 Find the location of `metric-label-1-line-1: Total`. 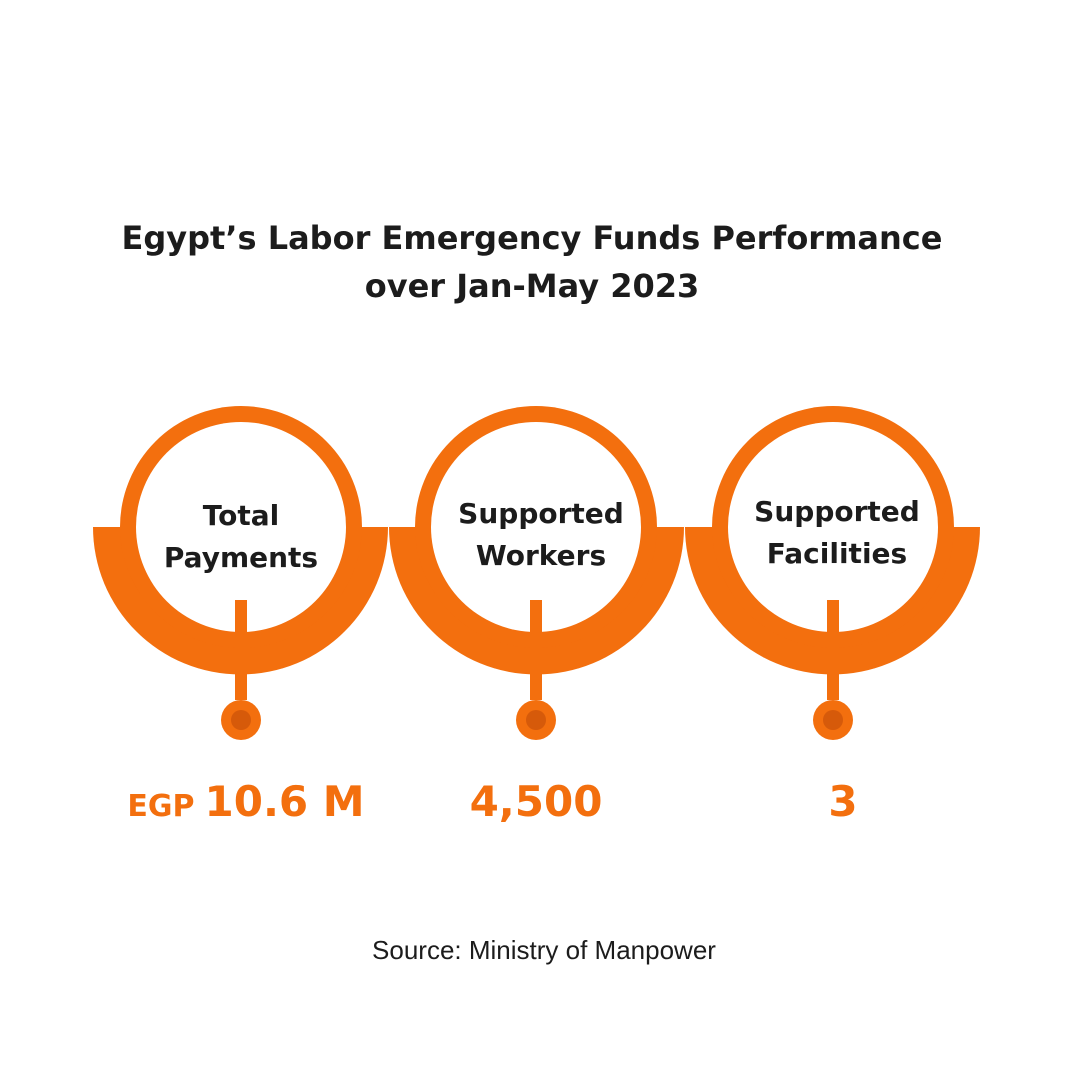

metric-label-1-line-1: Total is located at coordinates (241, 515).